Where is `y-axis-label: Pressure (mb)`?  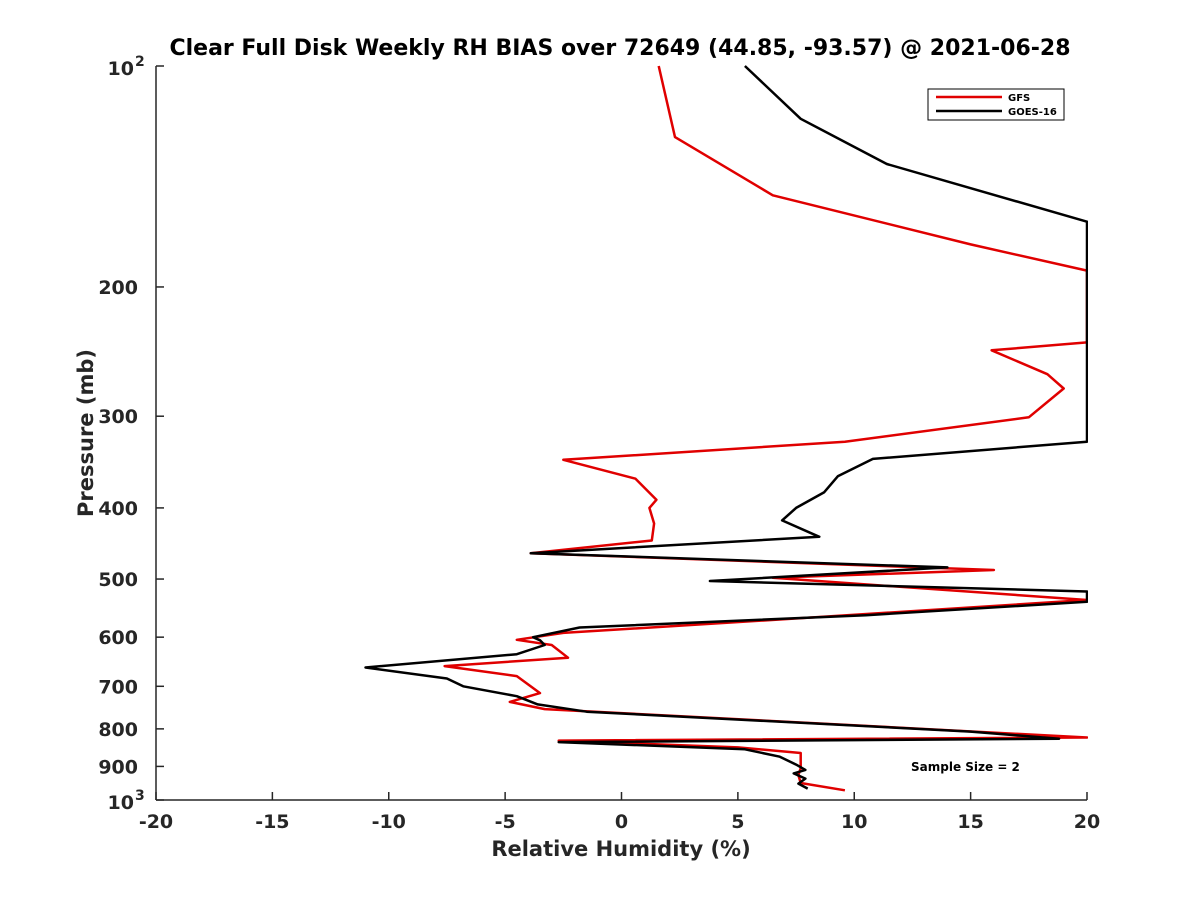 y-axis-label: Pressure (mb) is located at coordinates (86, 433).